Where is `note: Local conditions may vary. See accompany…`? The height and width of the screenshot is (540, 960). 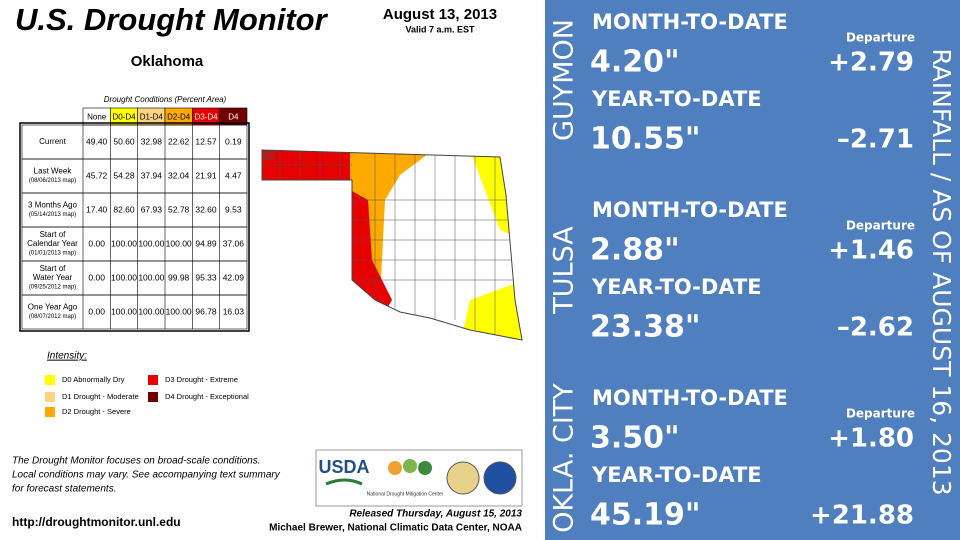 note: Local conditions may vary. See accompany… is located at coordinates (146, 475).